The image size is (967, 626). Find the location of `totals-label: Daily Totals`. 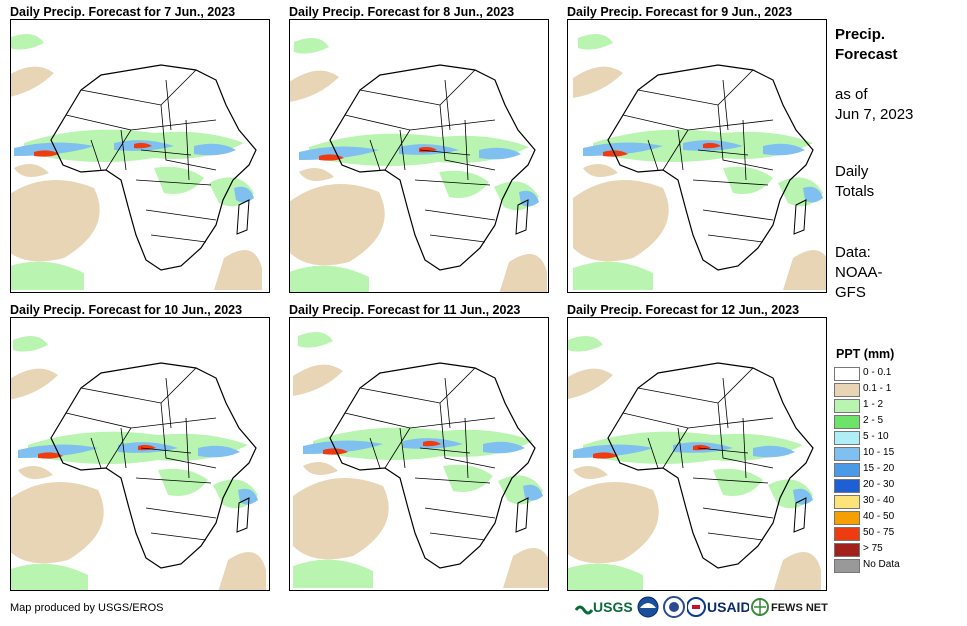

totals-label: Daily Totals is located at coordinates (854, 182).